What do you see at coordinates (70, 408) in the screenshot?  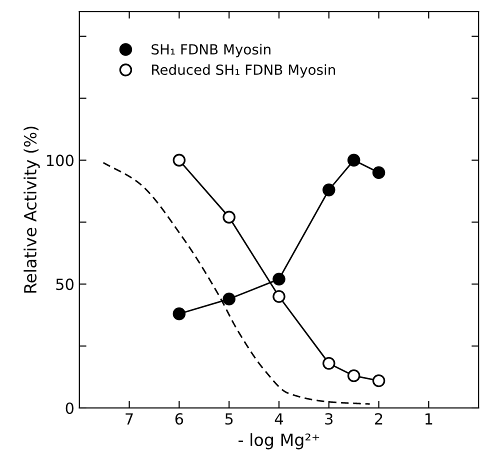 I see `y-tick-label: 0` at bounding box center [70, 408].